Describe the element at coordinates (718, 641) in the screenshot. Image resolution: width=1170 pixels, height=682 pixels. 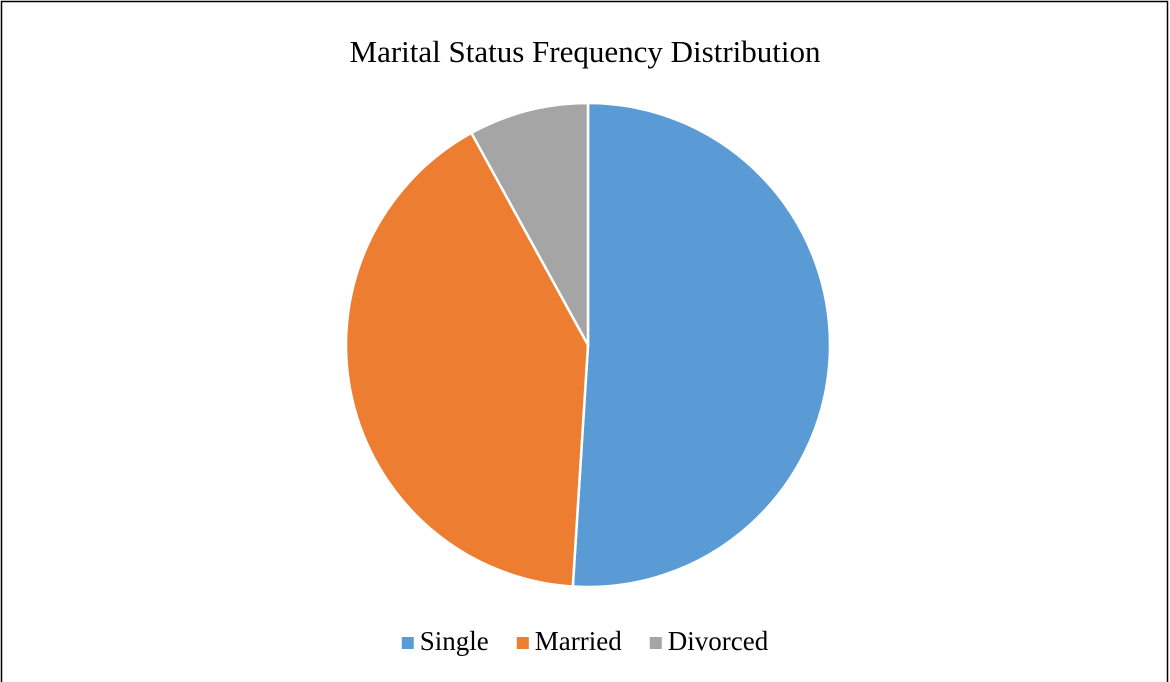
I see `legend-label: Divorced` at that location.